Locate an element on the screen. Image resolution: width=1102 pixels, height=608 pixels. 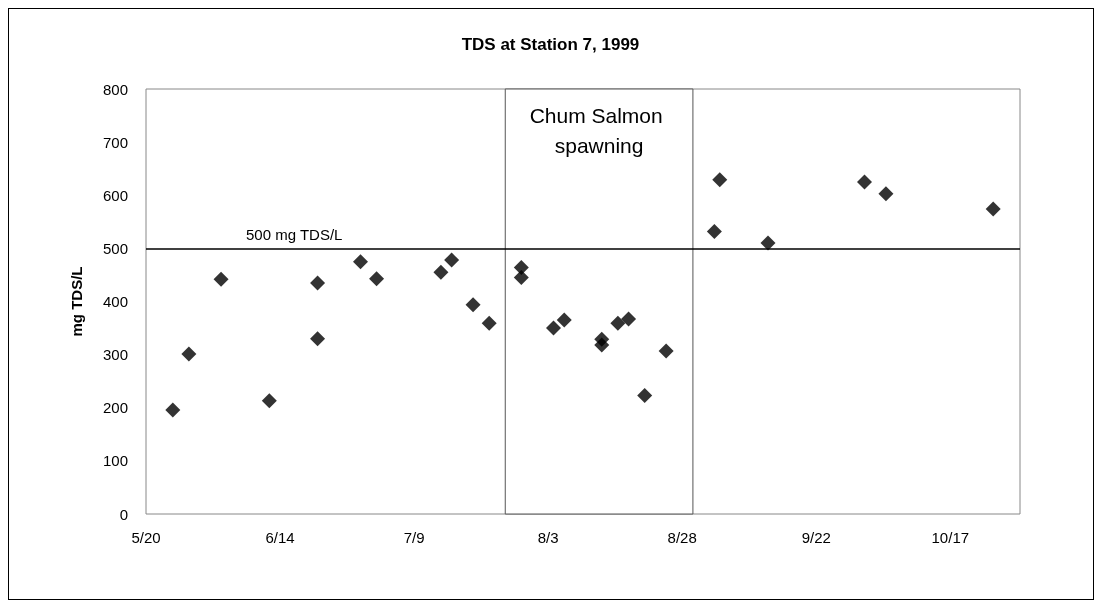
y-tick-label: 400 is located at coordinates (115, 301).